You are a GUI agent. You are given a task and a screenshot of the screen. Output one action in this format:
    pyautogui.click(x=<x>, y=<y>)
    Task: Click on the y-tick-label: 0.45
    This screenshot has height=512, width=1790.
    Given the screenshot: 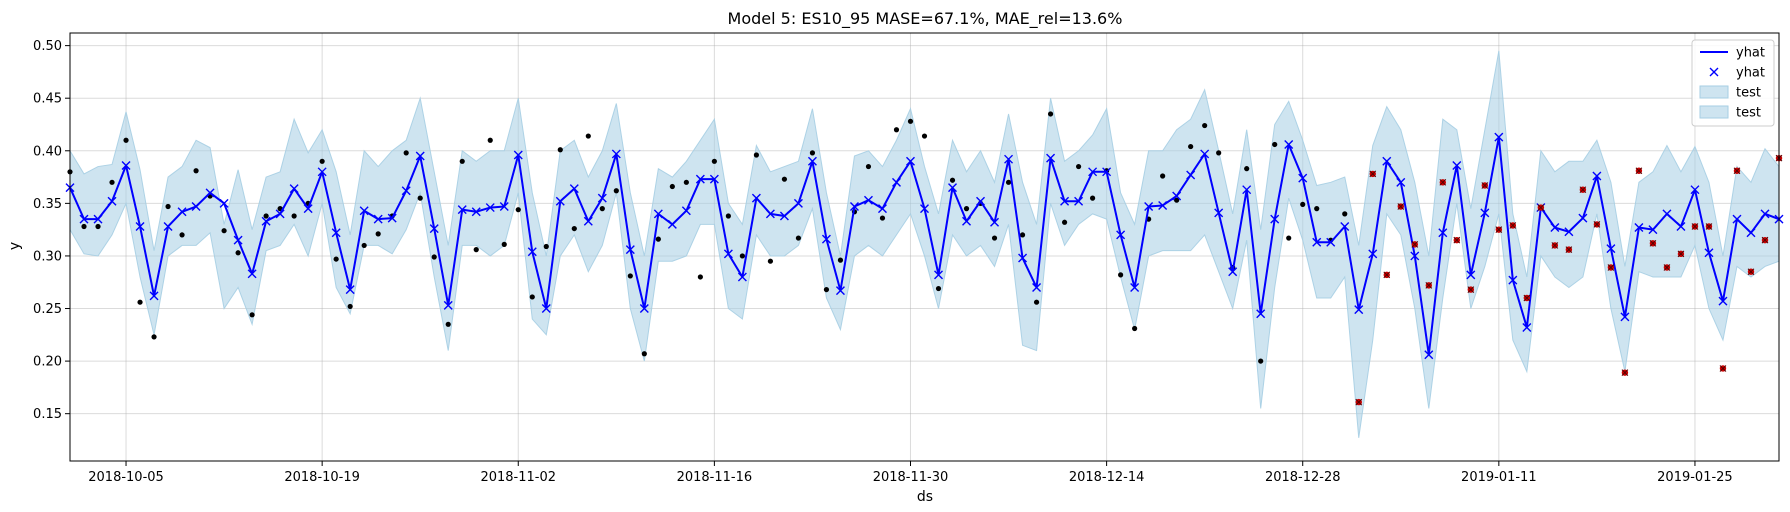 What is the action you would take?
    pyautogui.click(x=47, y=99)
    